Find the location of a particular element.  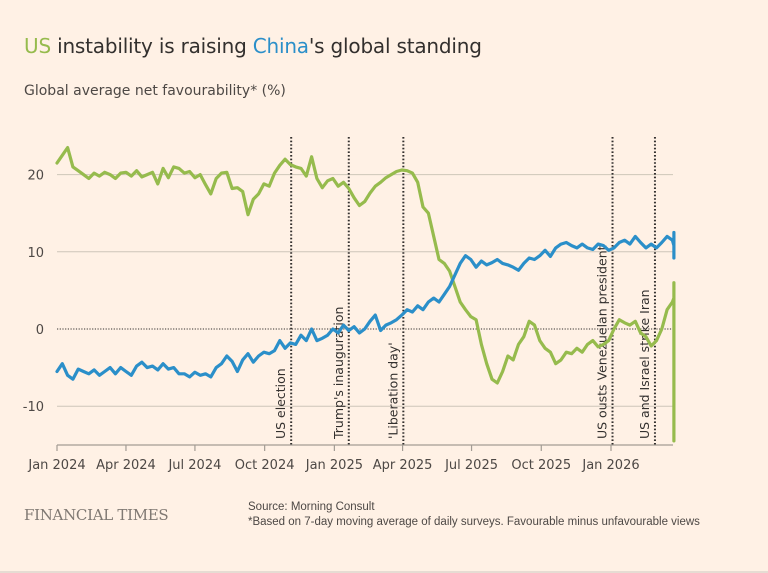

x-tick-label: Oct 2024 is located at coordinates (265, 465).